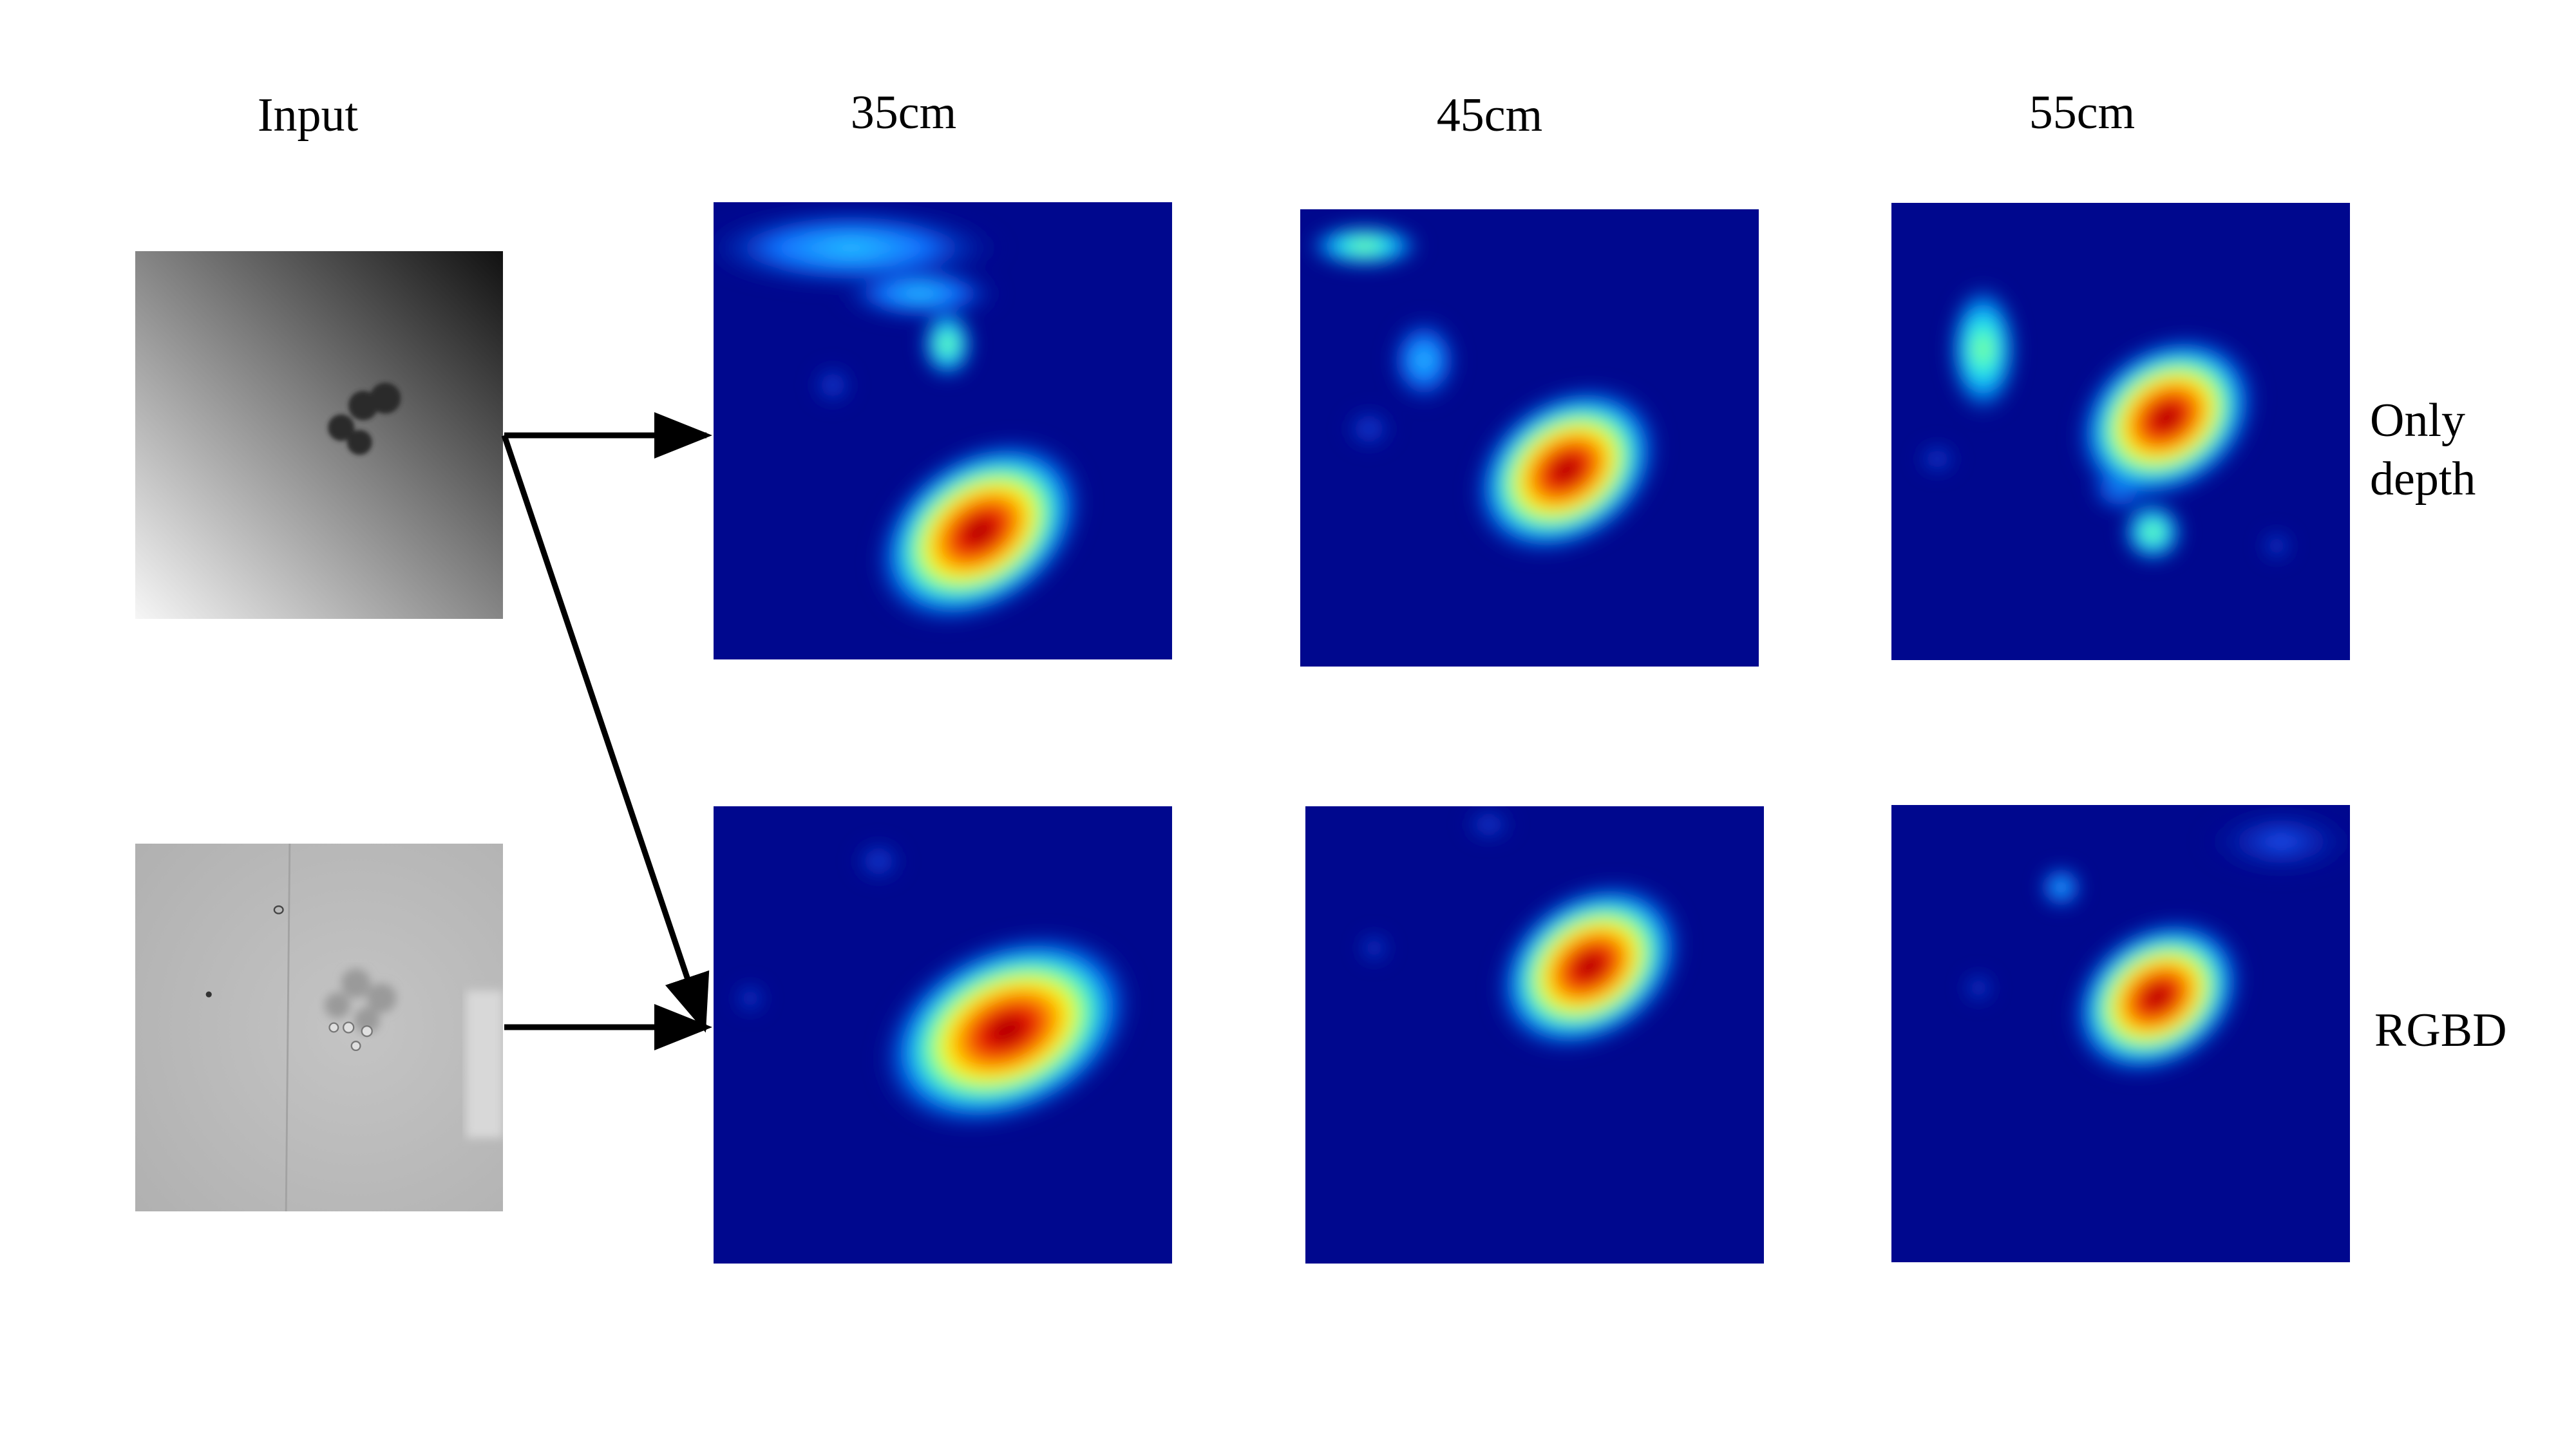 The image size is (2576, 1449). I want to click on heatmap-depth-55cm, so click(2120, 431).